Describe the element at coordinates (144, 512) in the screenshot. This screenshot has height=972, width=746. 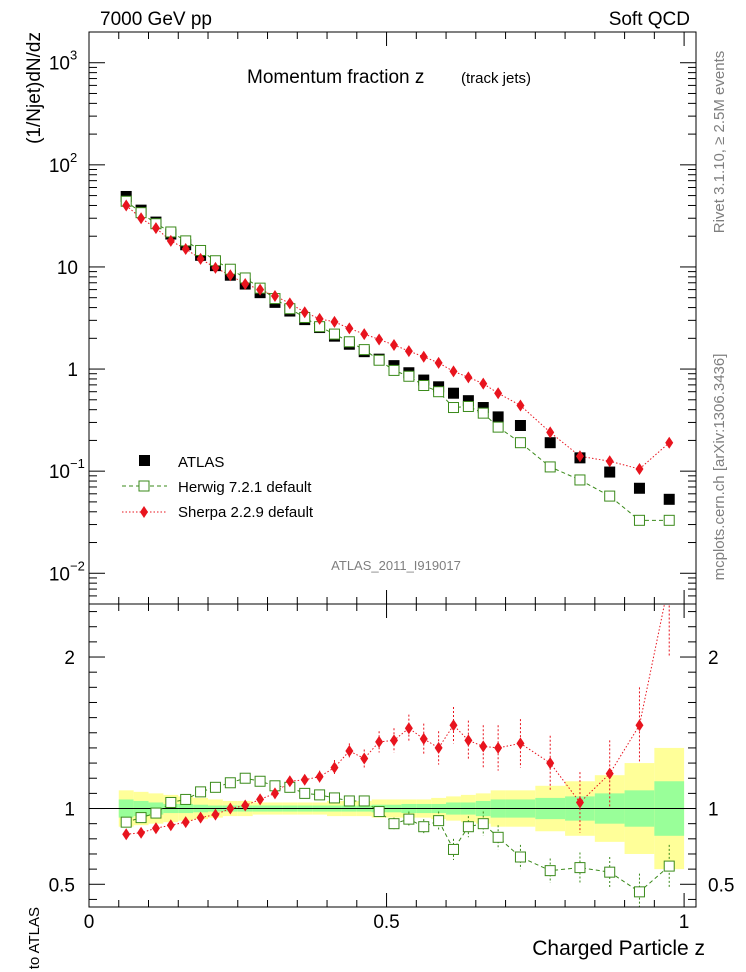
I see `legend-sherpa-marker` at that location.